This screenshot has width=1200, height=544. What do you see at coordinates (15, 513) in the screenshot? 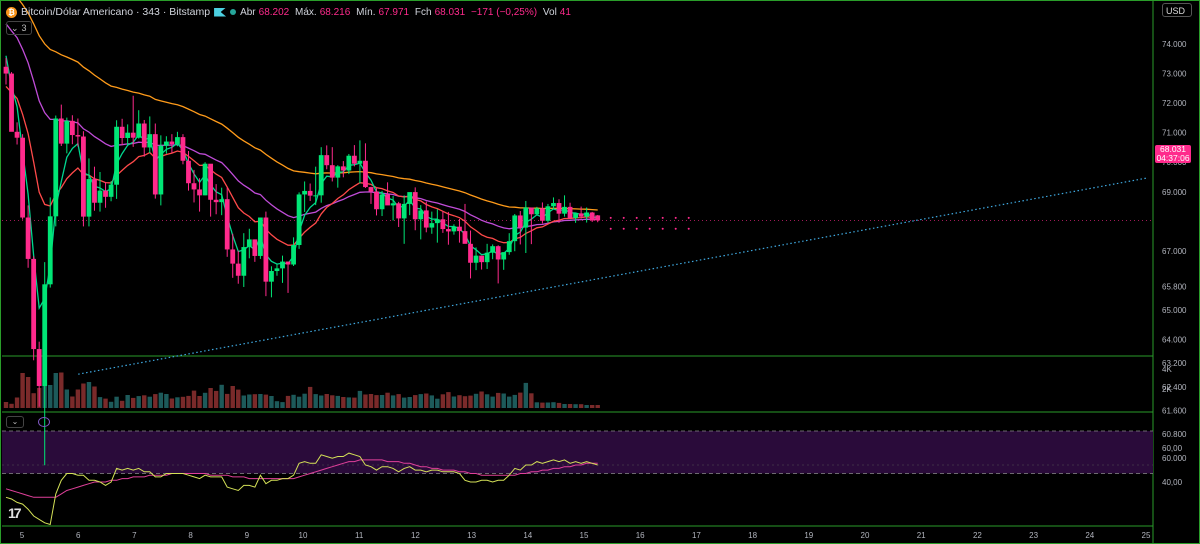
I see `tradingview-logo-icon: 17` at bounding box center [15, 513].